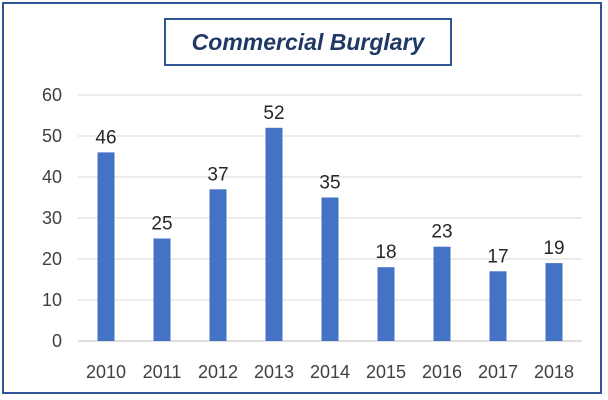 The width and height of the screenshot is (608, 400). I want to click on x-tick-label: 2017, so click(498, 372).